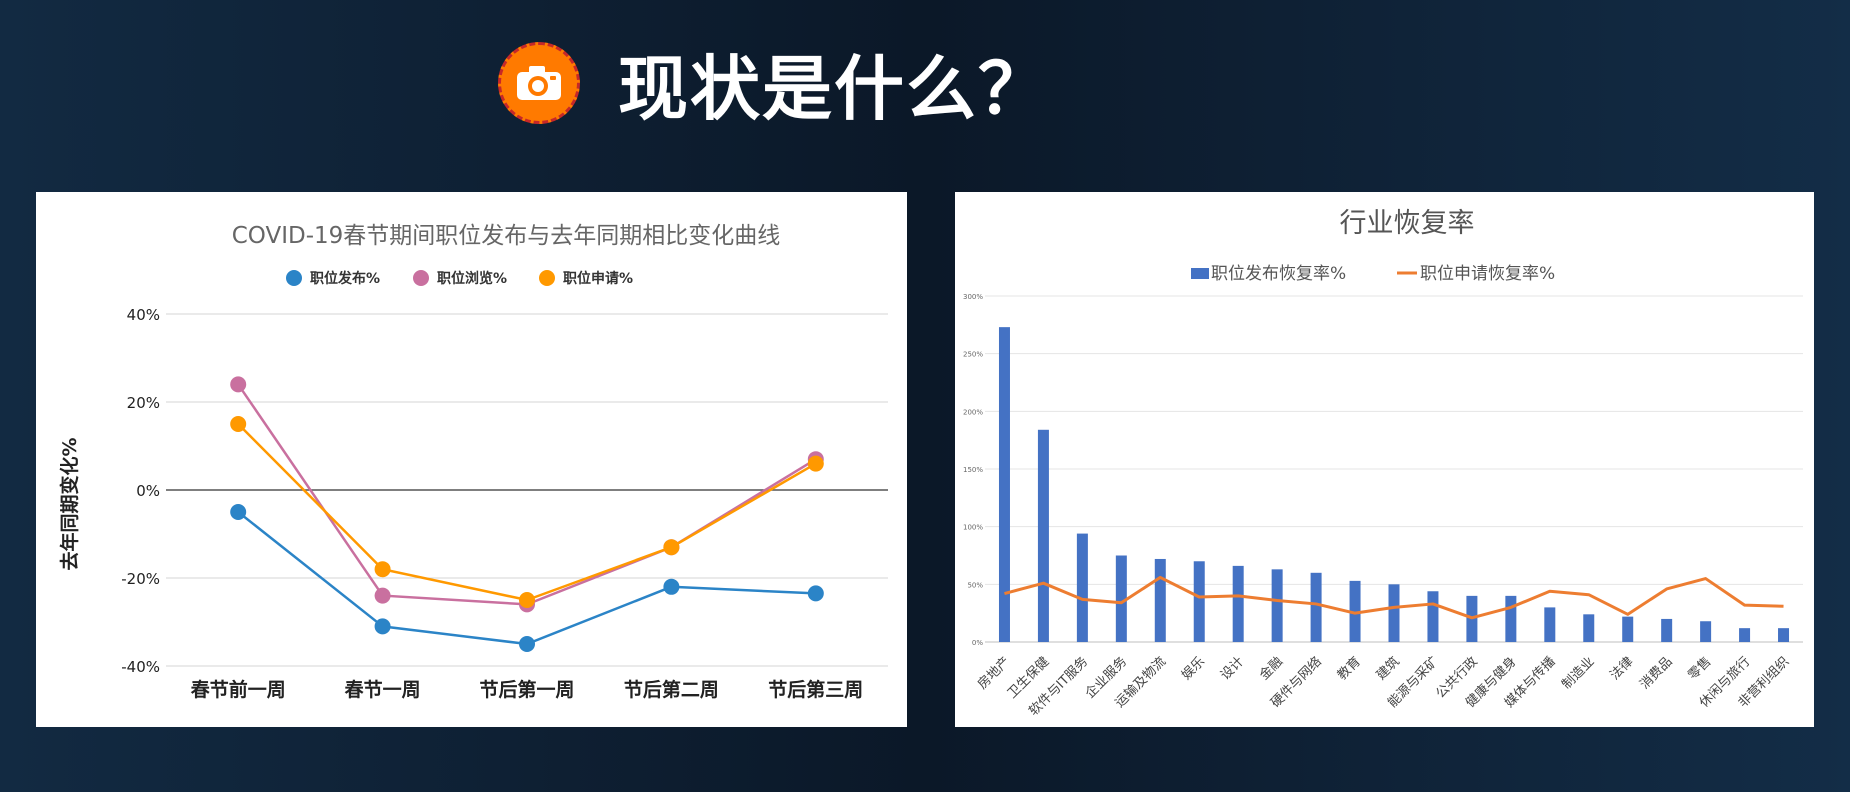 The width and height of the screenshot is (1850, 792). I want to click on y-tick-label: 20%, so click(143, 403).